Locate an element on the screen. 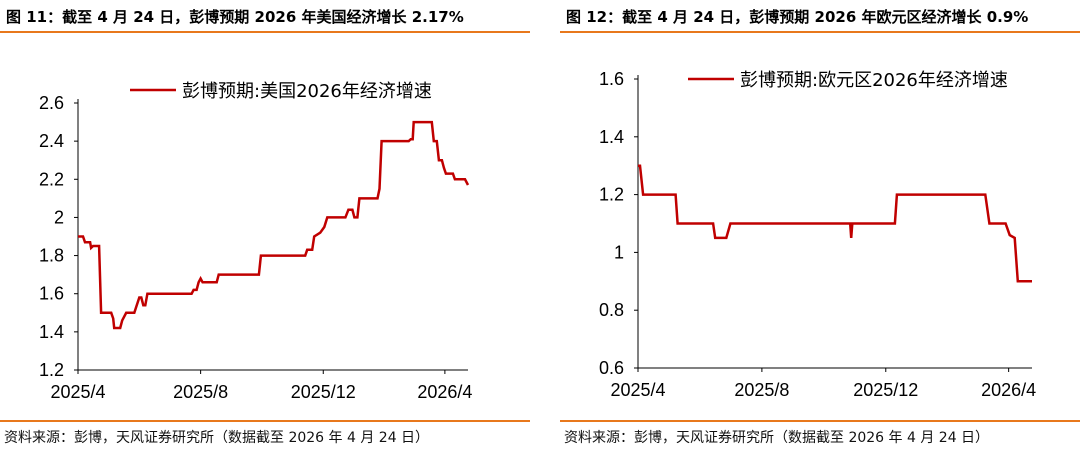 The height and width of the screenshot is (458, 1080). y-tick-label: 2 is located at coordinates (59, 217).